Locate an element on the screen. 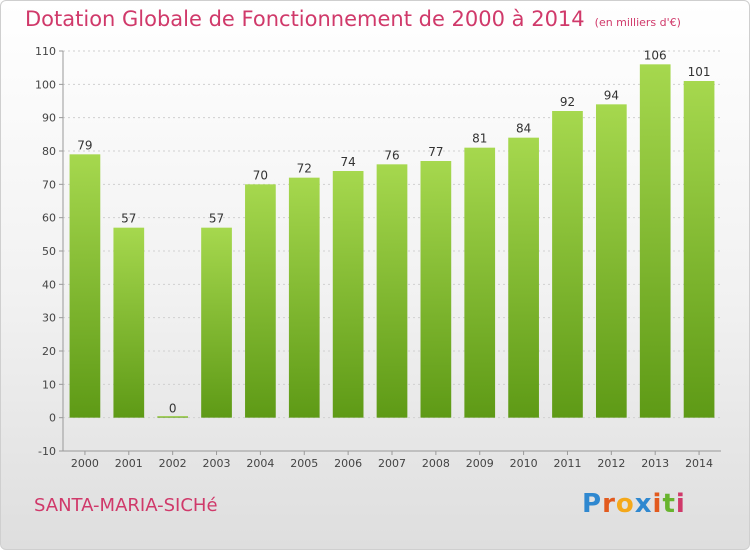  y-tick-label: 50 is located at coordinates (49, 251).